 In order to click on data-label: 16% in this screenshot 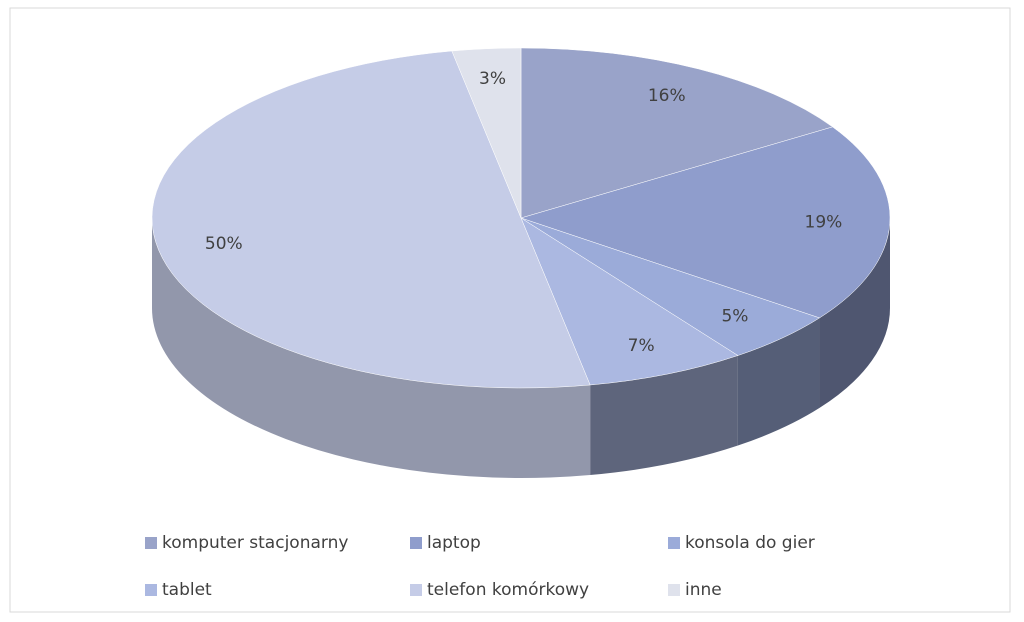, I will do `click(667, 96)`.